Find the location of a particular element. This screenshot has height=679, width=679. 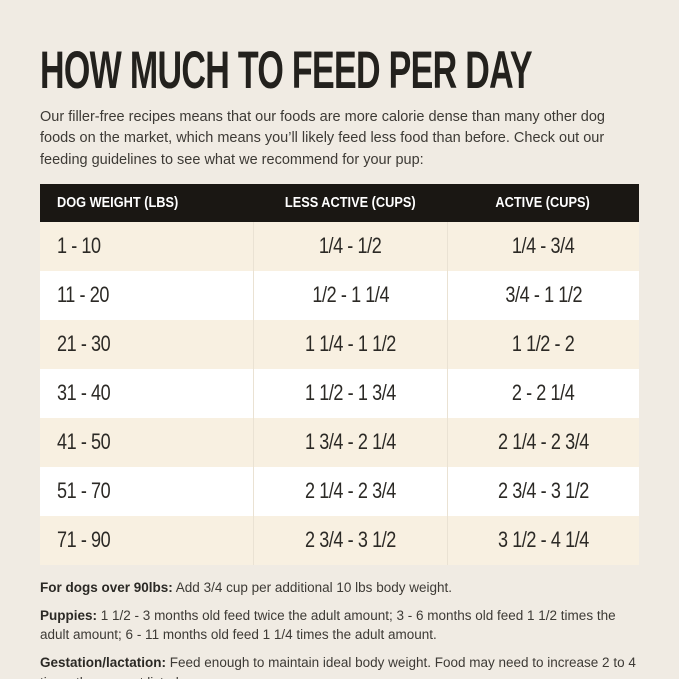

cell-active: 2 3/4 - 3 1/2 is located at coordinates (543, 491).